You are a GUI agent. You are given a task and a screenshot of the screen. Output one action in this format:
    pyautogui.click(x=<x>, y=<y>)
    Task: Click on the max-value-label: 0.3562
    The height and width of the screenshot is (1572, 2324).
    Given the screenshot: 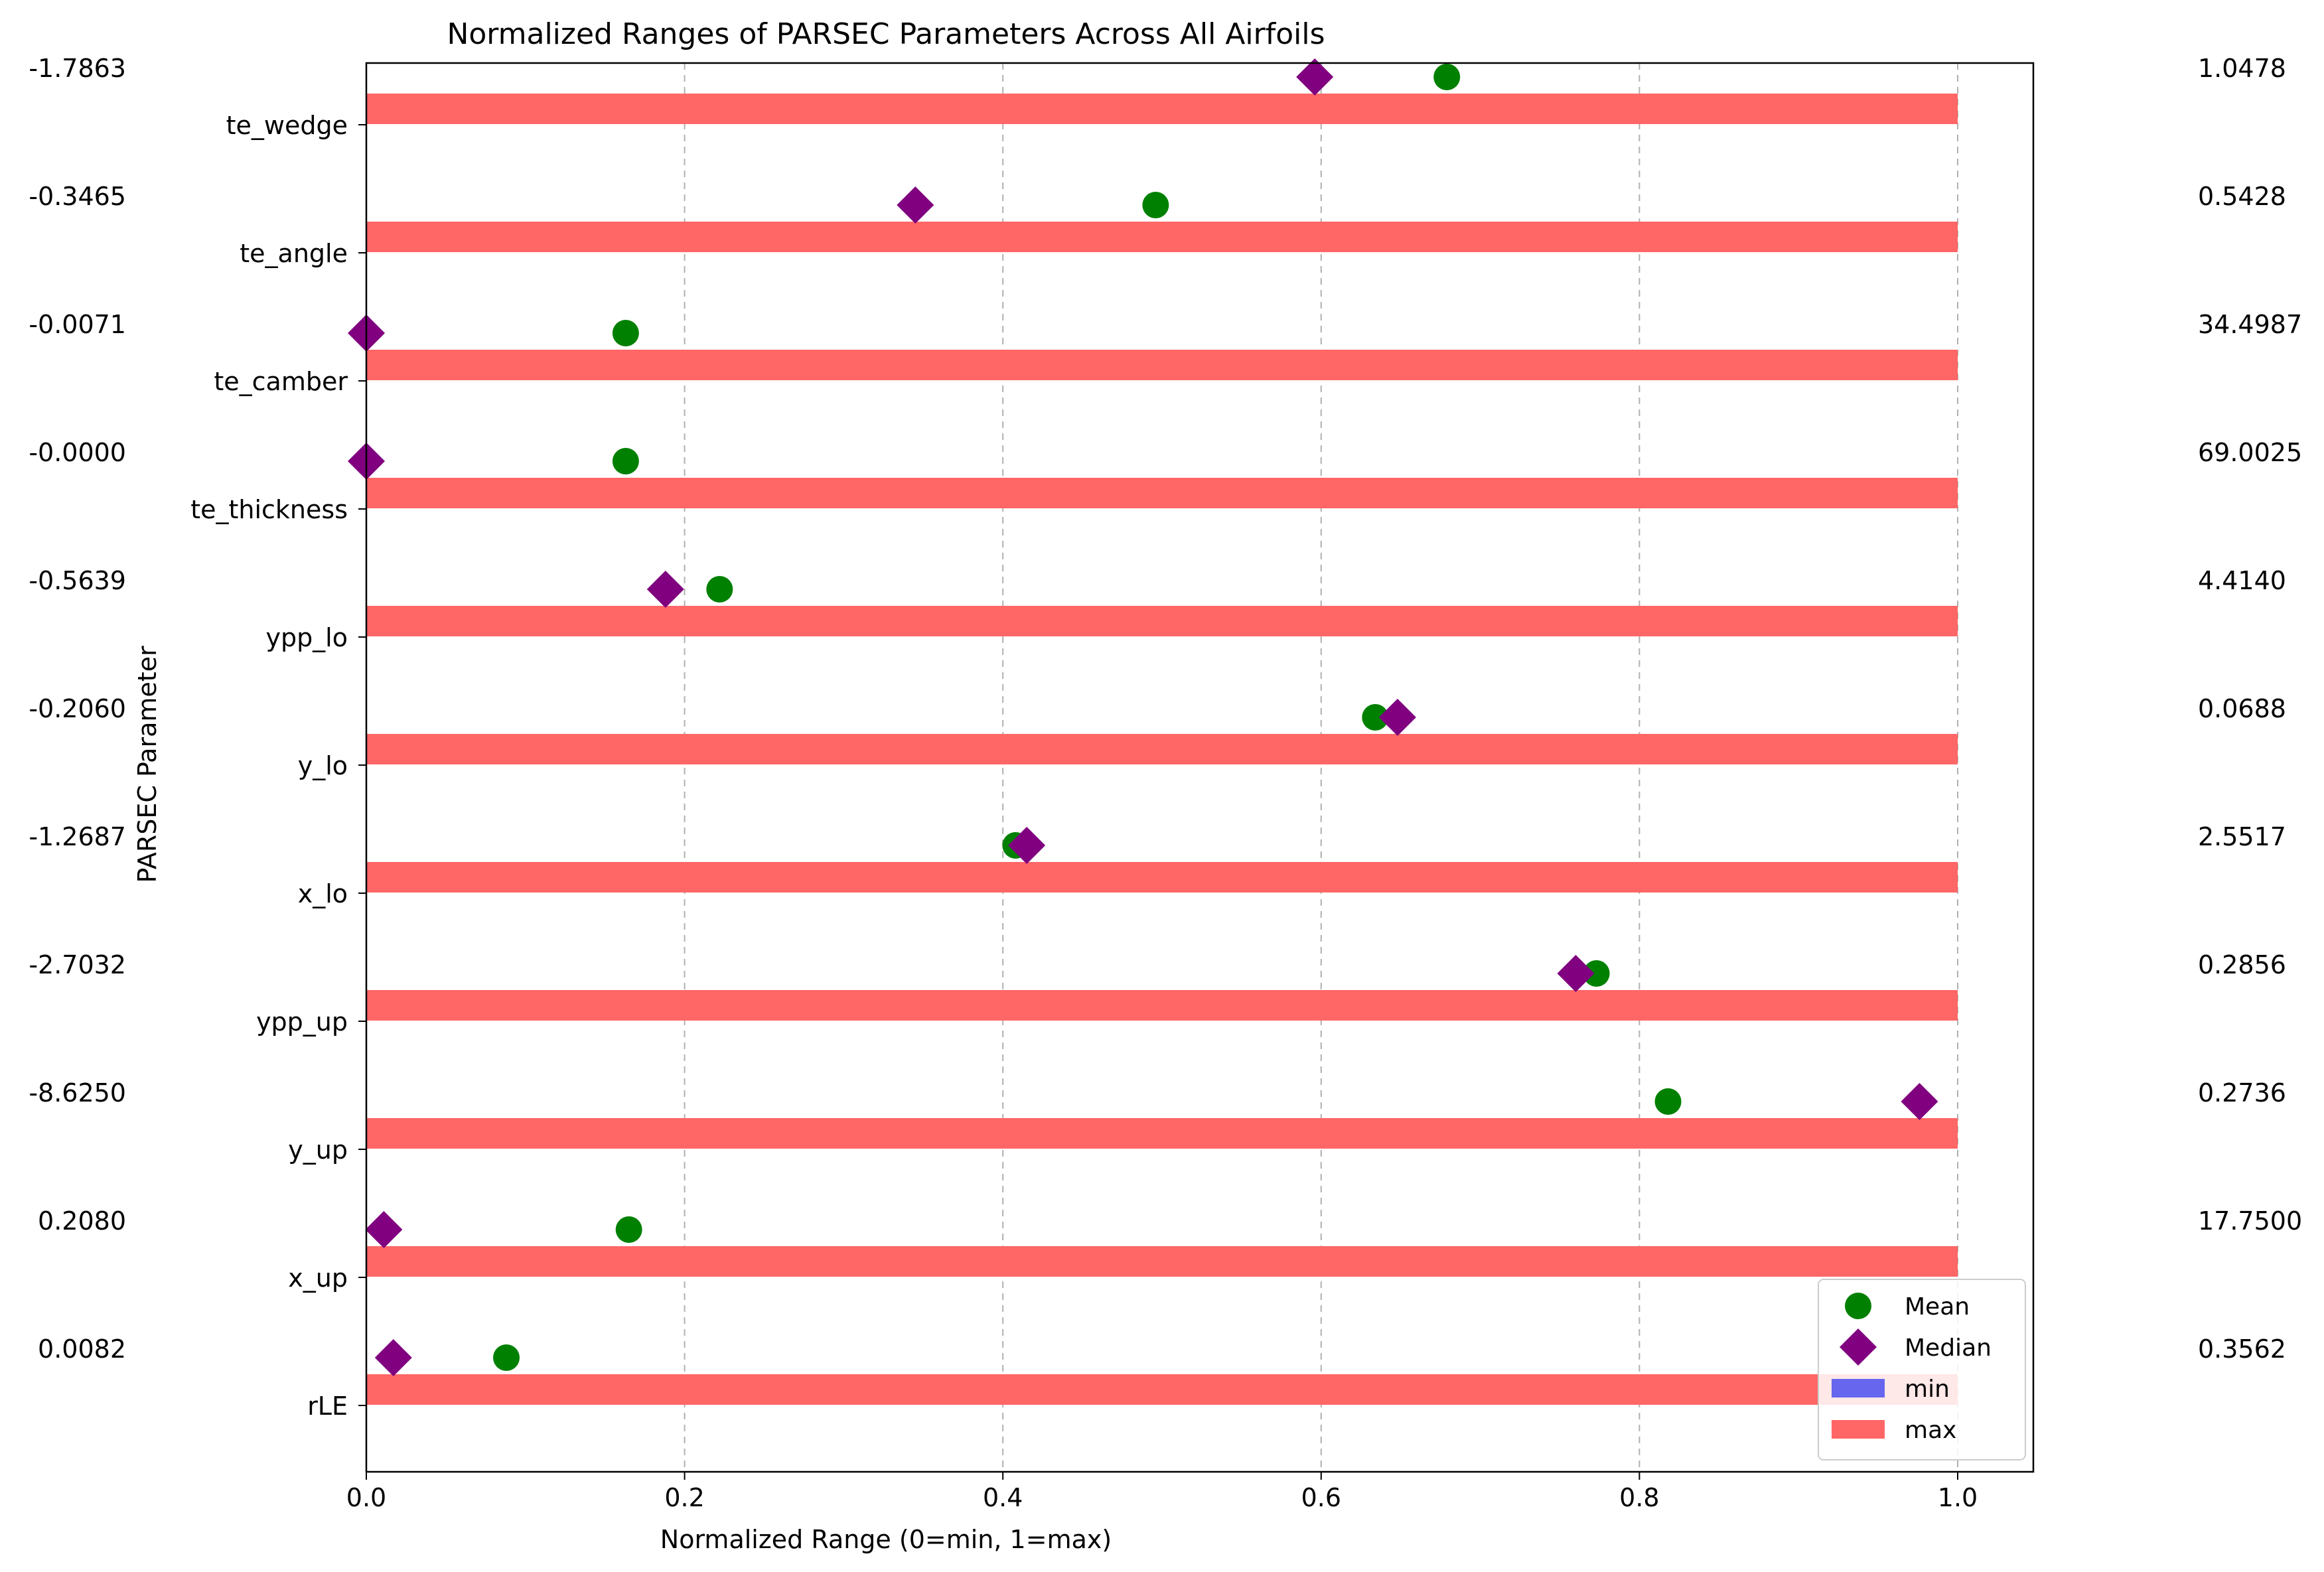 What is the action you would take?
    pyautogui.click(x=2242, y=1349)
    